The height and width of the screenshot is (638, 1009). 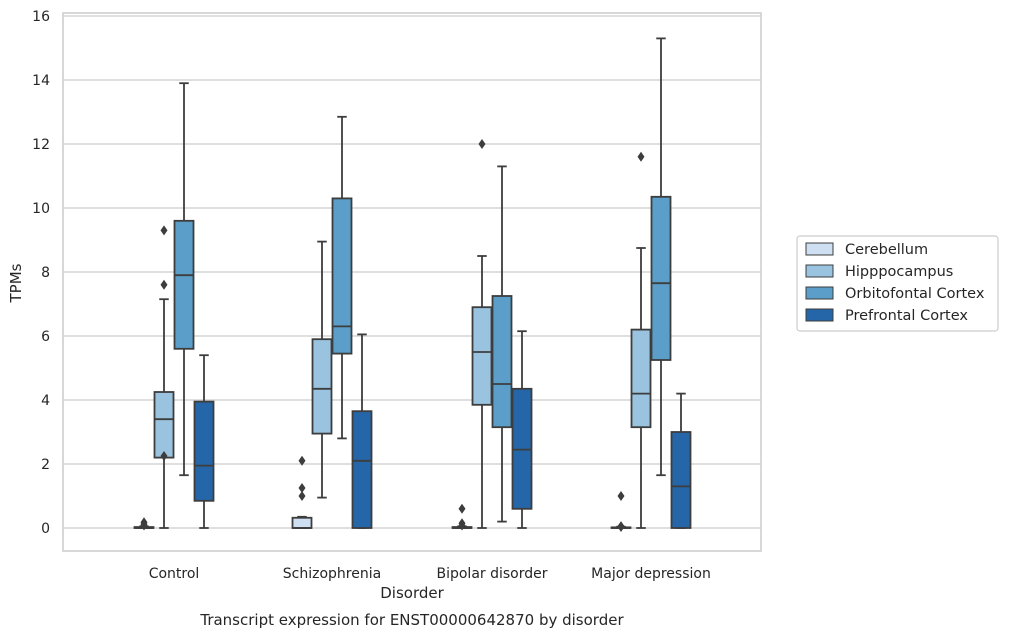 I want to click on x-tick-bipolar-disorder: Bipolar disorder, so click(x=491, y=574).